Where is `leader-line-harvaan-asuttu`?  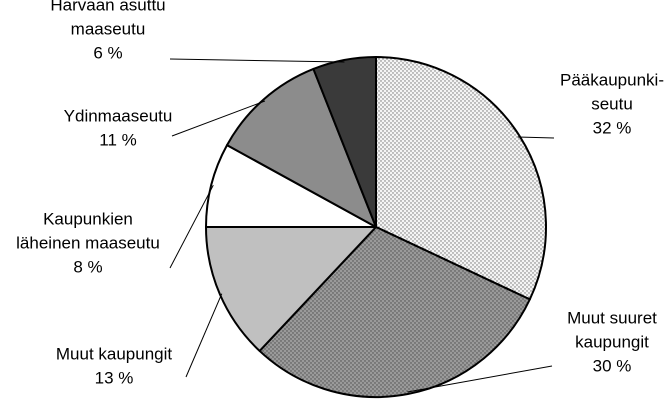
leader-line-harvaan-asuttu is located at coordinates (257, 60).